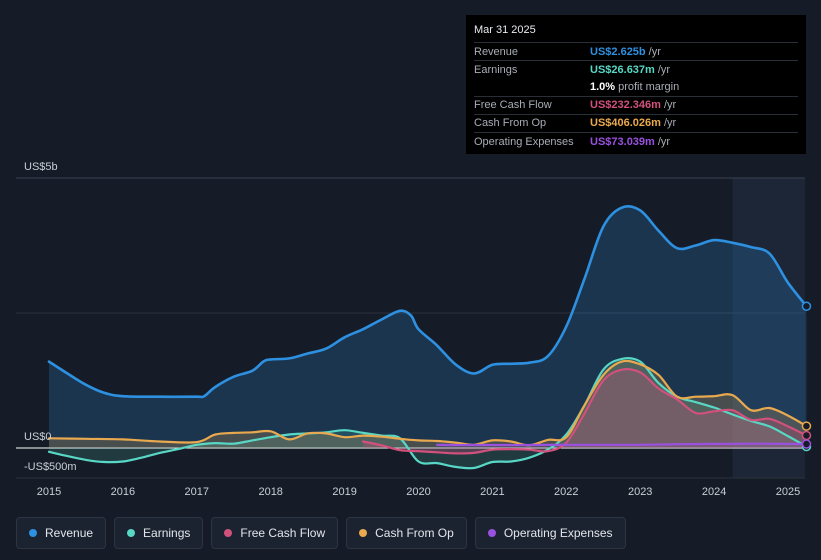  Describe the element at coordinates (167, 533) in the screenshot. I see `legend-label: Earnings` at that location.